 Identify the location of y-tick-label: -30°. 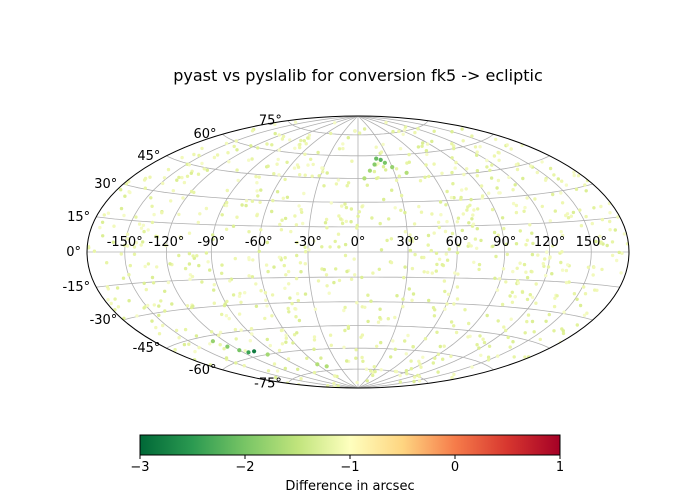
(104, 320).